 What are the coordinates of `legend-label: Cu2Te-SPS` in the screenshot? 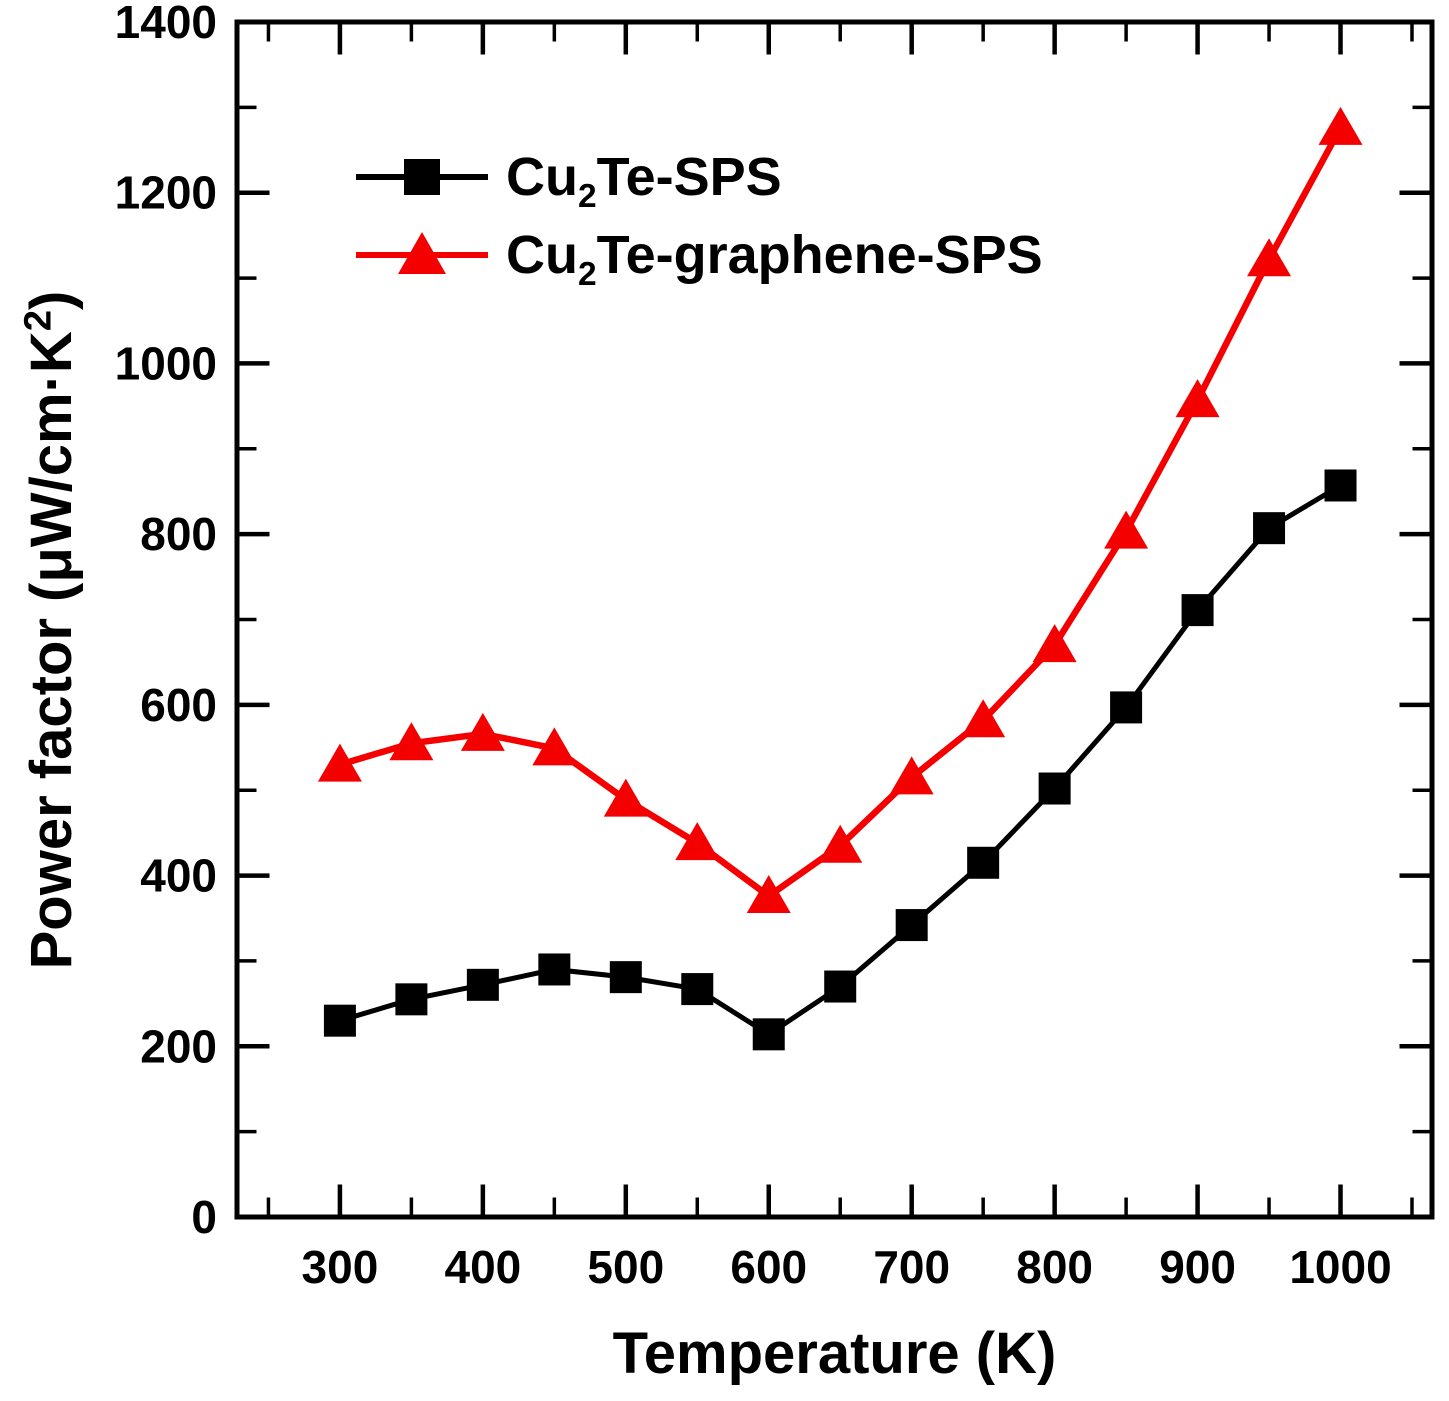 It's located at (644, 181).